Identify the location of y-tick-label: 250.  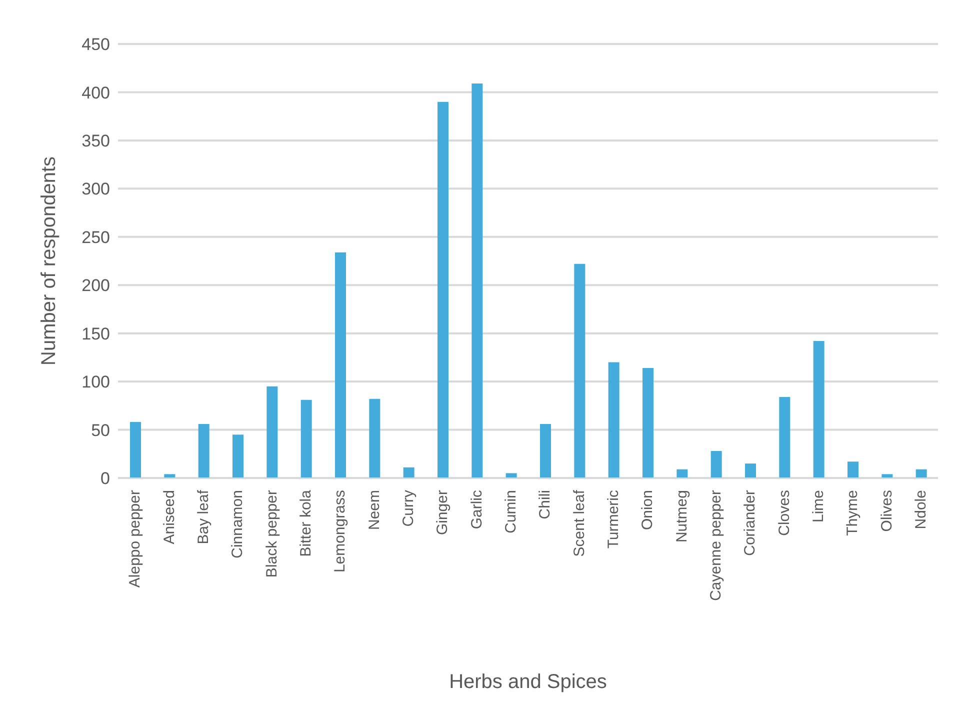
(96, 237).